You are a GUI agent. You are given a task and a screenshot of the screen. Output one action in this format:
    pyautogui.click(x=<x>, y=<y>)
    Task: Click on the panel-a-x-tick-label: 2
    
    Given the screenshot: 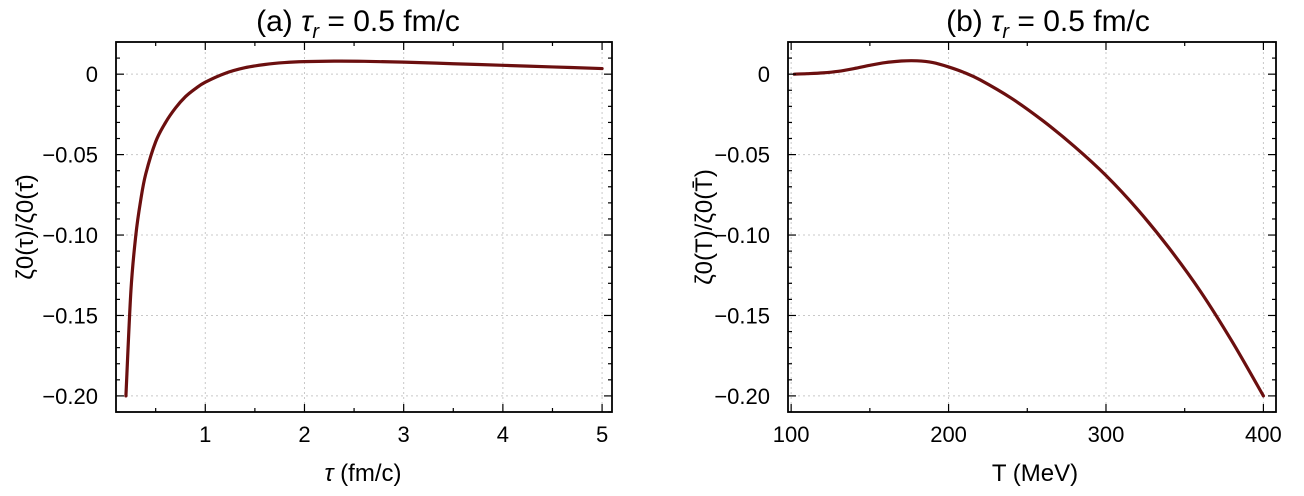 What is the action you would take?
    pyautogui.click(x=304, y=434)
    